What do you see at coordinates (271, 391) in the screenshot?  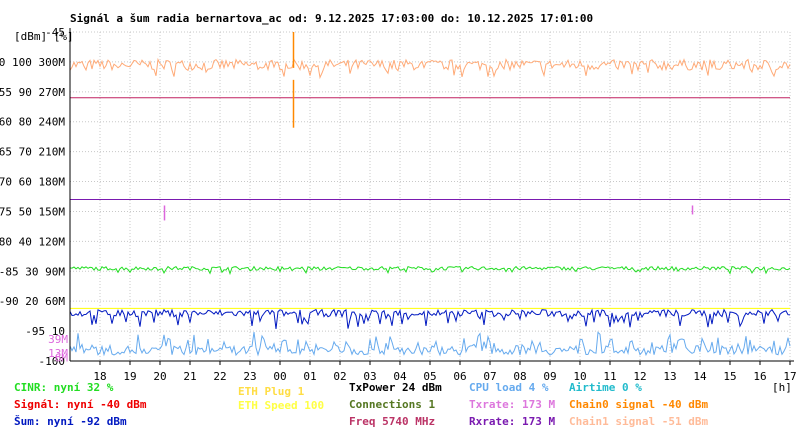 I see `legend-eth-plug: ETH Plug 1` at bounding box center [271, 391].